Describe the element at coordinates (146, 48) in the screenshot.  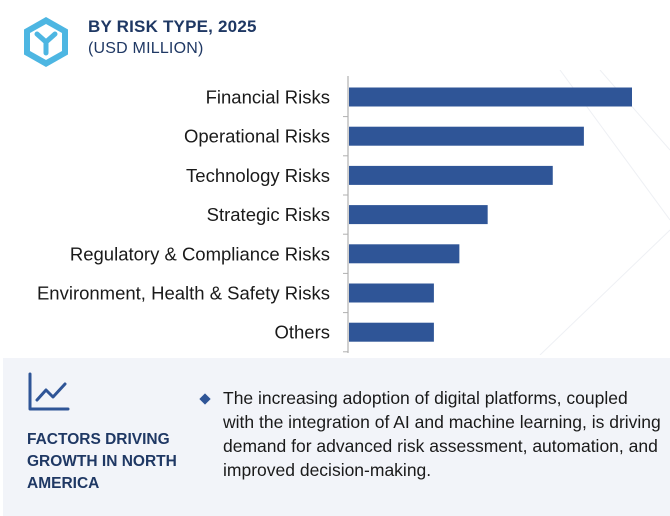
I see `chart-subtitle: (USD MILLION)` at that location.